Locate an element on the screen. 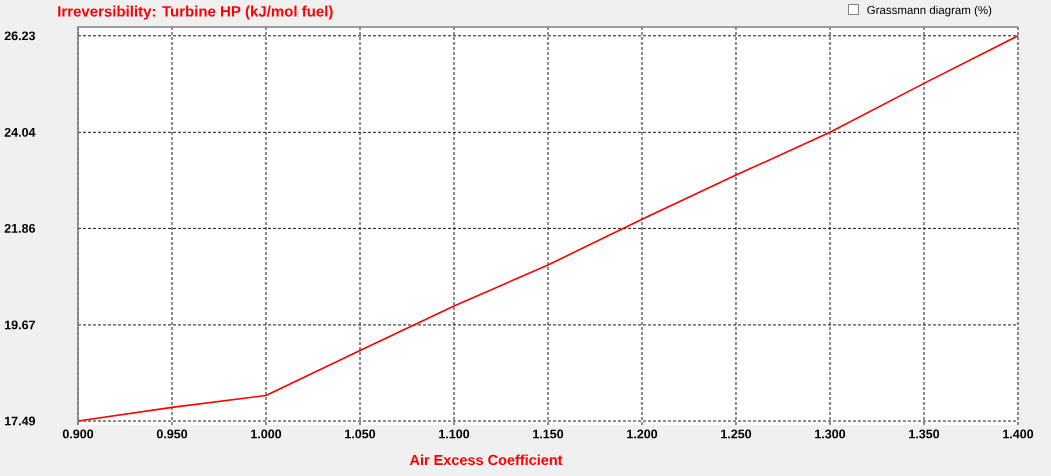  x-tick-label: 1.350 is located at coordinates (924, 434).